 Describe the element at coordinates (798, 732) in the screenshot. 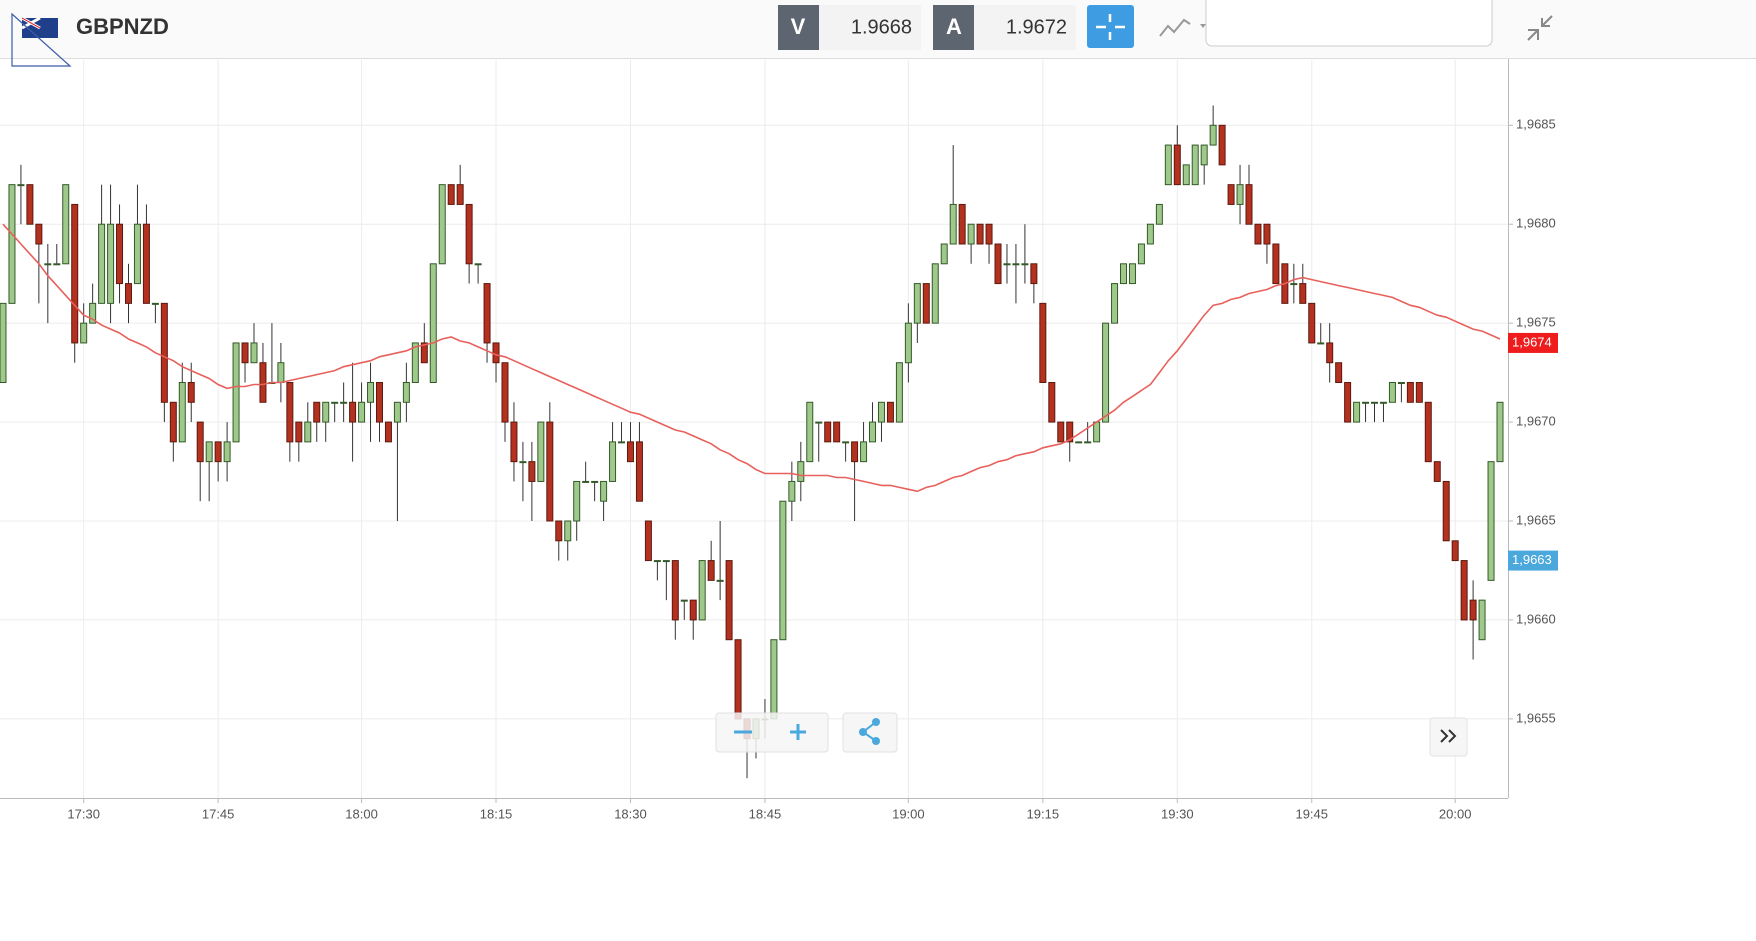

I see `zoom-in-button` at that location.